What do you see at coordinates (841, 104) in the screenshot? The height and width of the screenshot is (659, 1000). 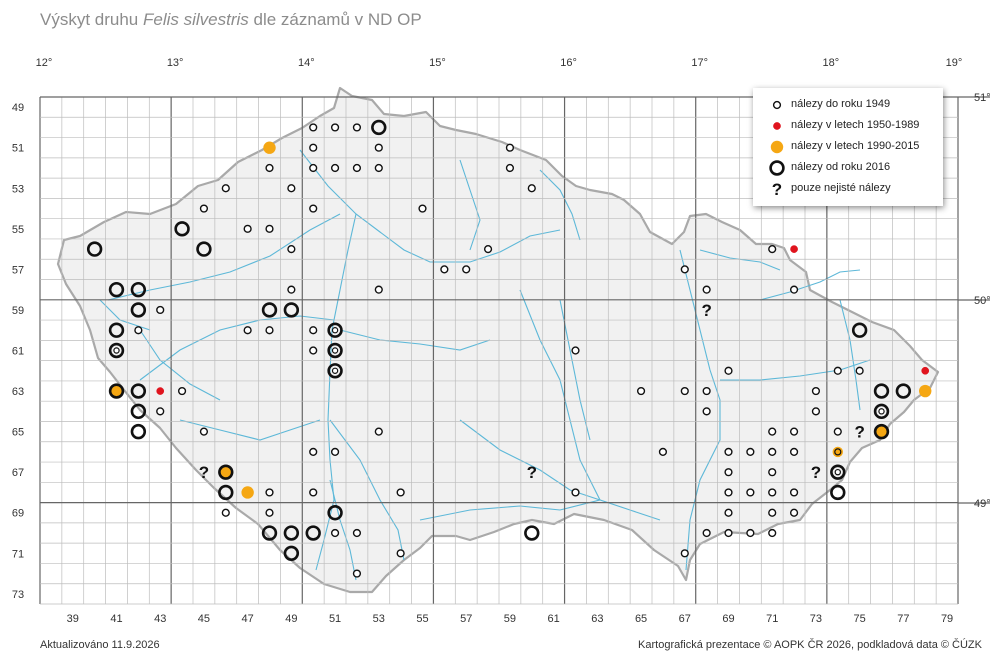 I see `legend-label: nálezy do roku 1949` at bounding box center [841, 104].